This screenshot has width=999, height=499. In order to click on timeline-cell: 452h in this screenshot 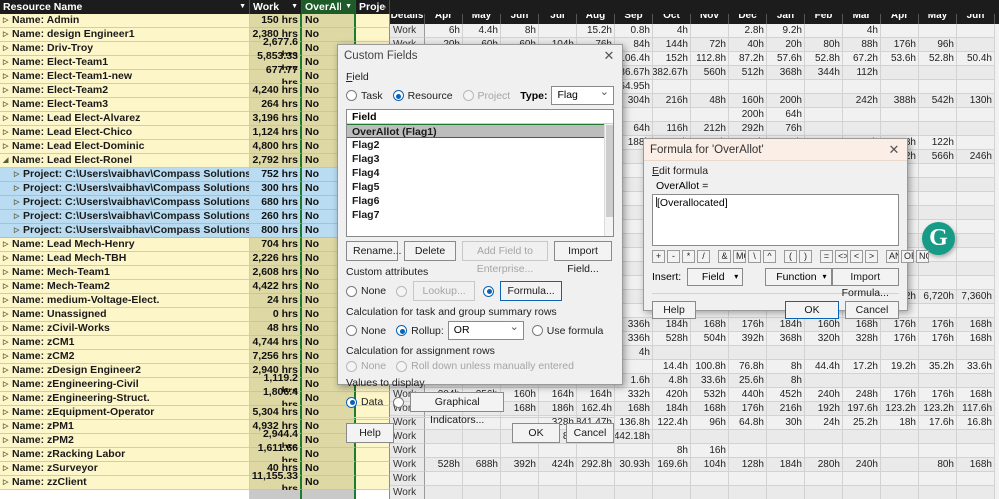, I will do `click(786, 395)`.